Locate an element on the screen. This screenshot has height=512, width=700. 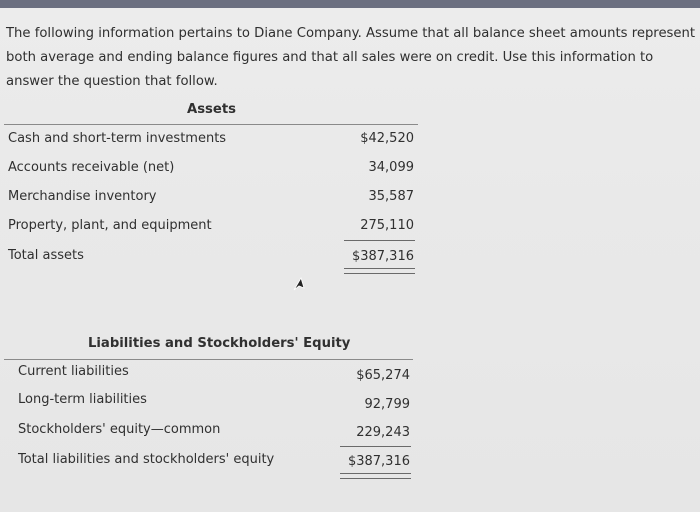
assets-total-double-rule is located at coordinates (379, 271).